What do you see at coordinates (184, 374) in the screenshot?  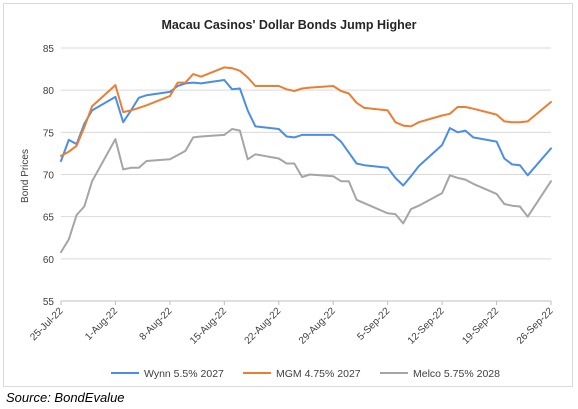 I see `legend-label: Wynn 5.5% 2027` at bounding box center [184, 374].